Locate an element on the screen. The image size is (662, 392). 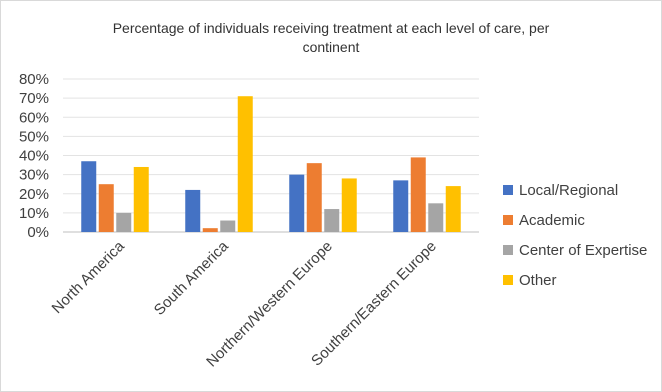
legend-item: Center of Expertise is located at coordinates (575, 250).